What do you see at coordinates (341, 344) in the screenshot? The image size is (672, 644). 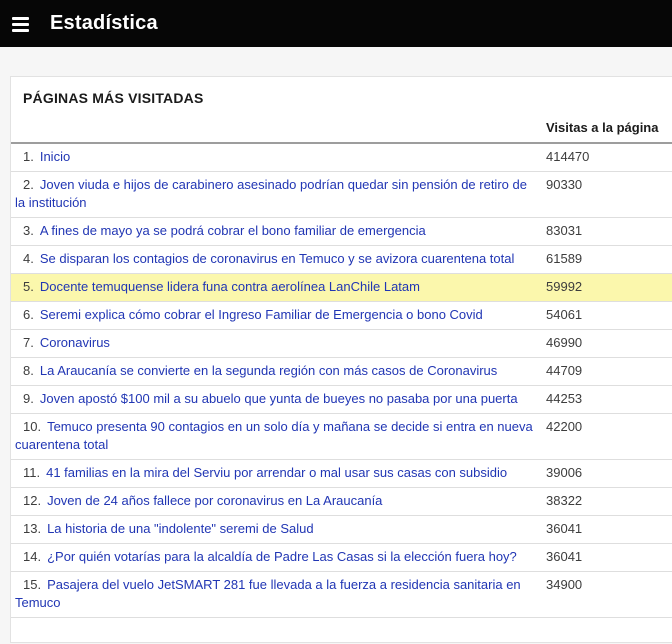 I see `table-row: 7. Coronavirus 46990` at bounding box center [341, 344].